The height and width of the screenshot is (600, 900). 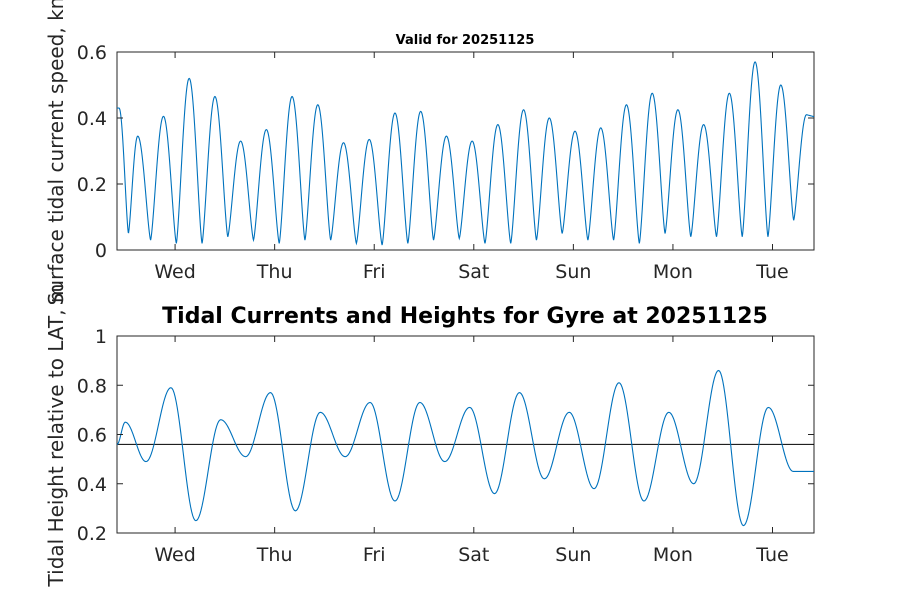 I want to click on current-speed-xtick-label: Mon, so click(x=673, y=272).